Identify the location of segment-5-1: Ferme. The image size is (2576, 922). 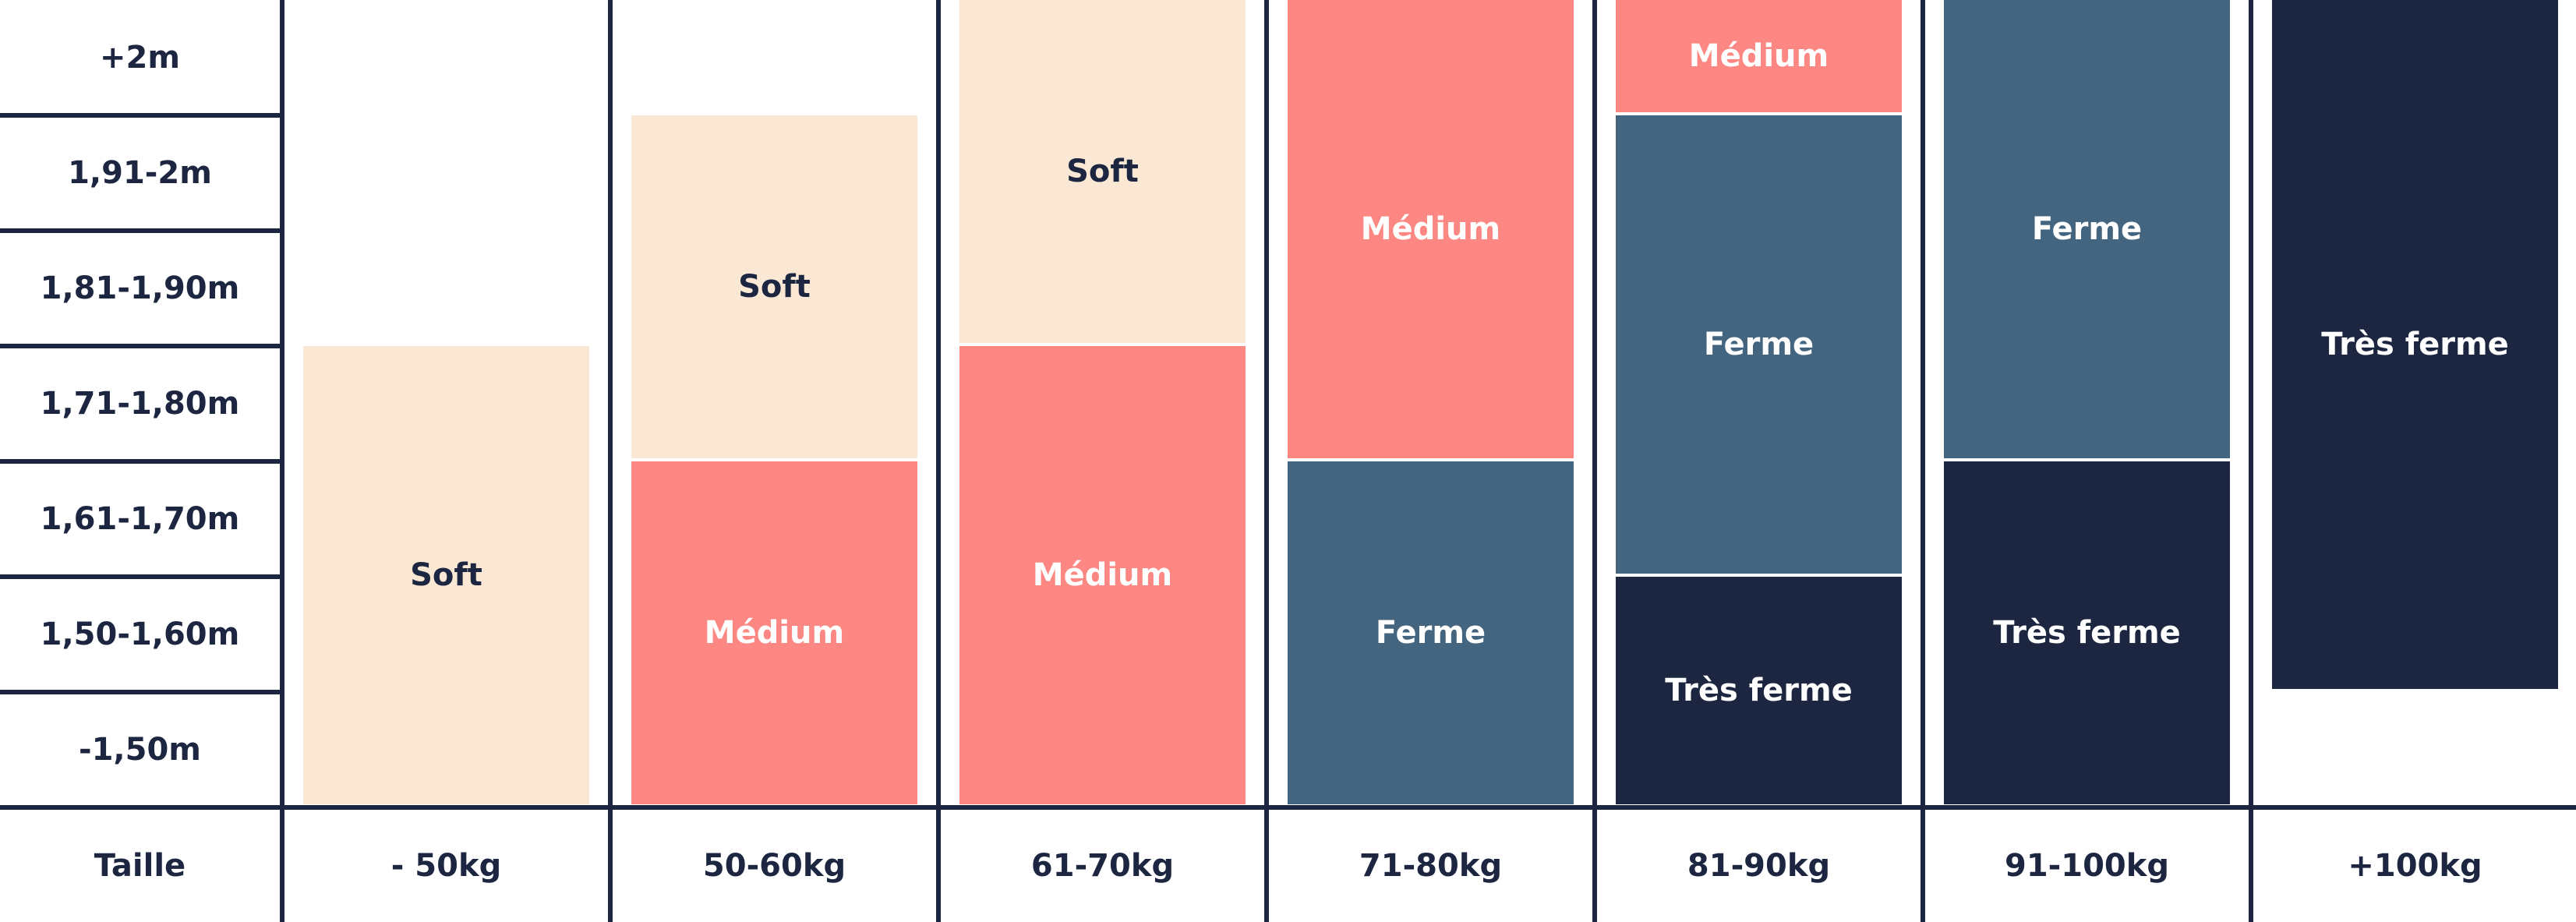
(2087, 229).